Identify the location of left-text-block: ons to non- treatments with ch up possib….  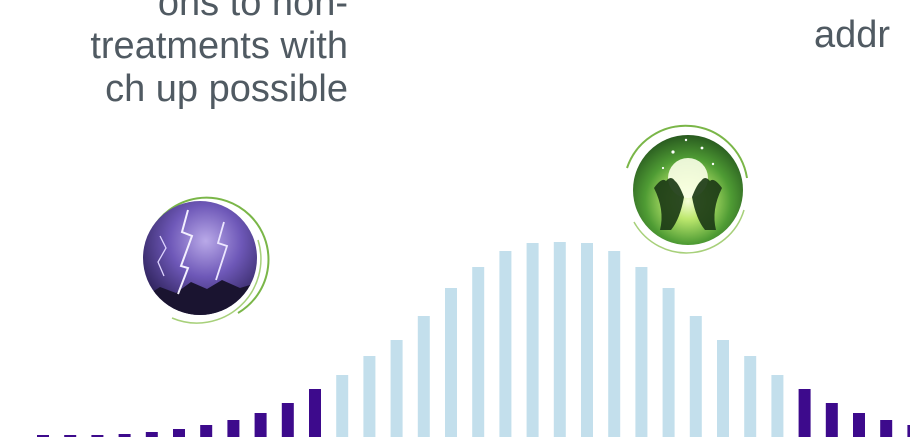
(174, 55).